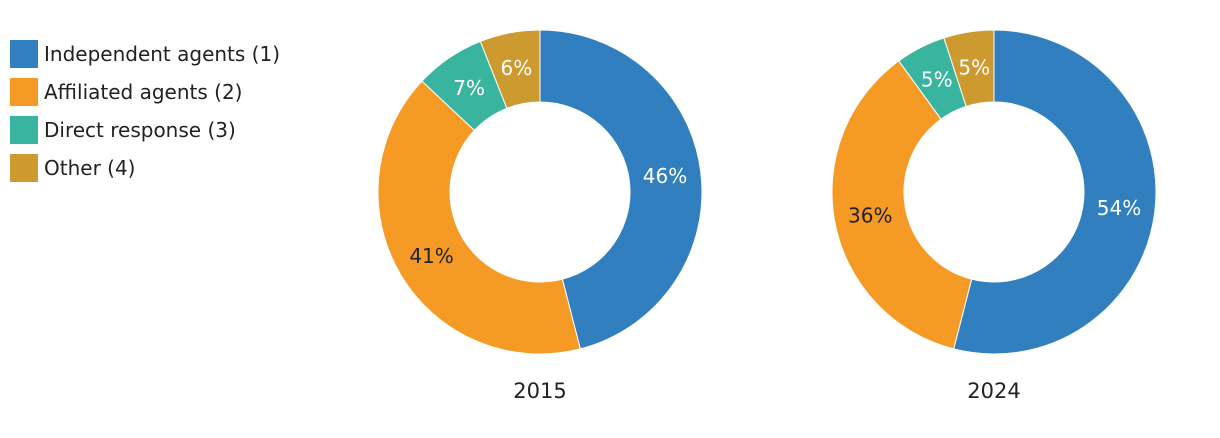  I want to click on legend-item-other: Other (4), so click(145, 168).